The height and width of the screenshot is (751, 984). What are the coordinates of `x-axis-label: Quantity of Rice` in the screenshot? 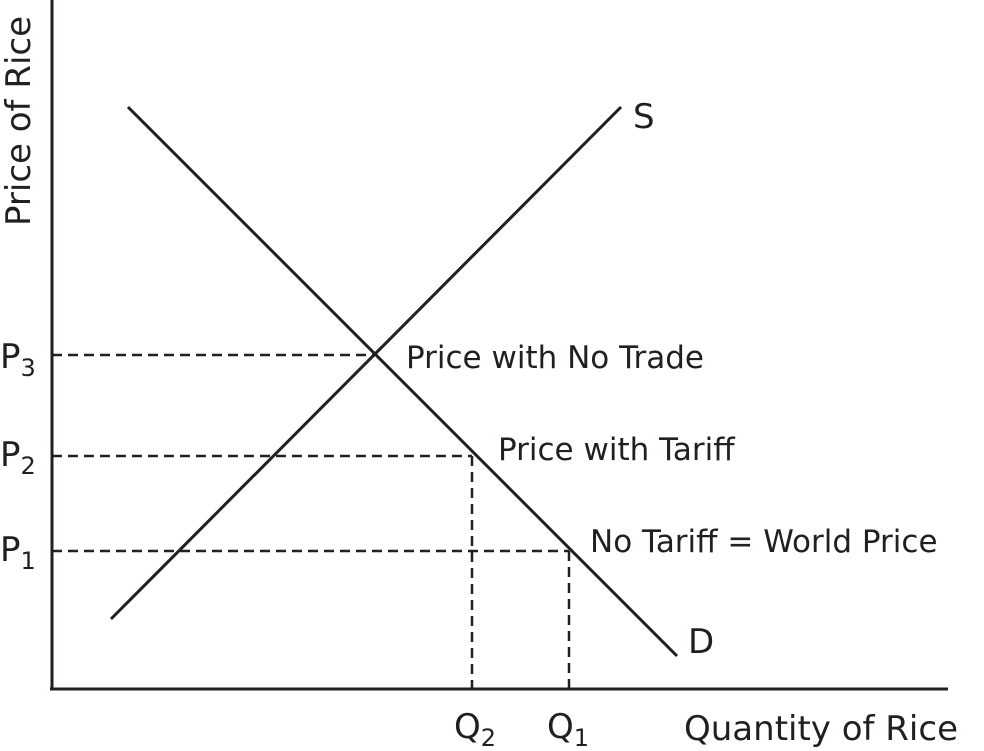 It's located at (821, 729).